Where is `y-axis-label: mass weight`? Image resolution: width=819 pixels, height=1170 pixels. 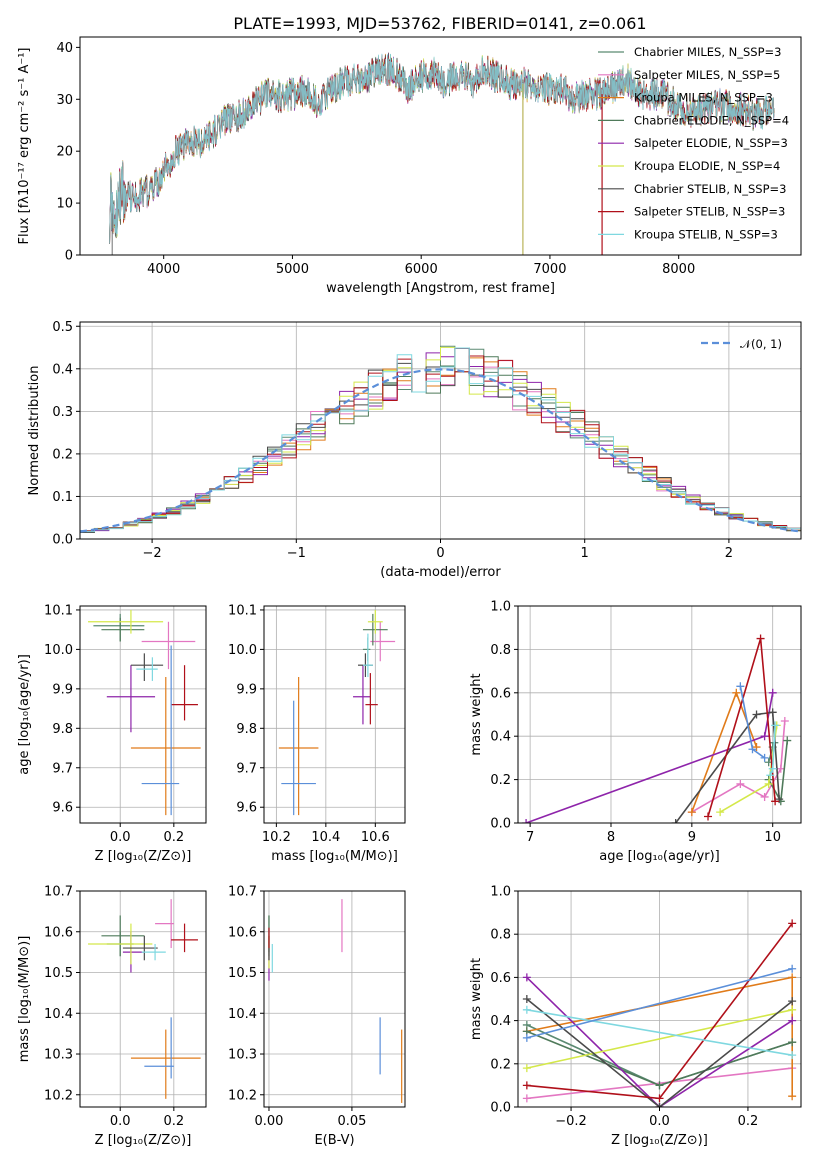 y-axis-label: mass weight is located at coordinates (476, 714).